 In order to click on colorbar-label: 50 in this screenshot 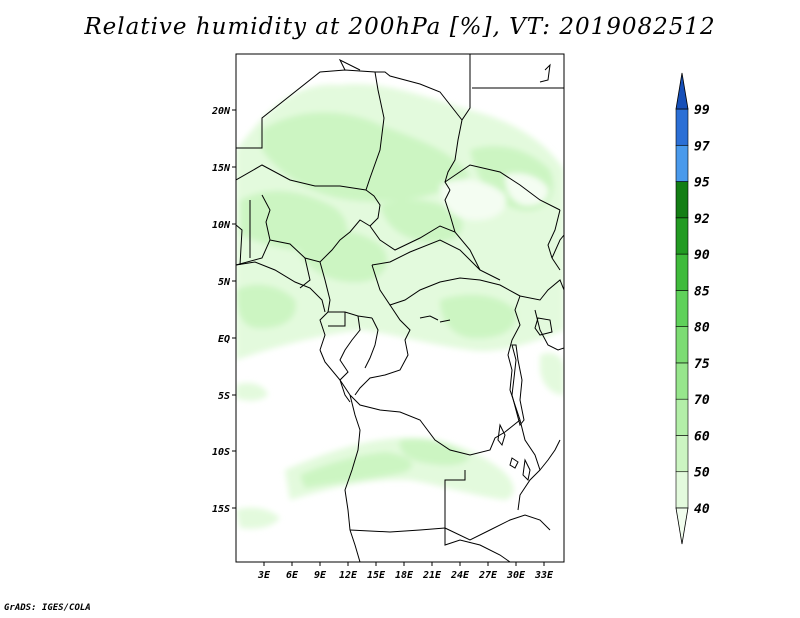, I will do `click(702, 473)`.